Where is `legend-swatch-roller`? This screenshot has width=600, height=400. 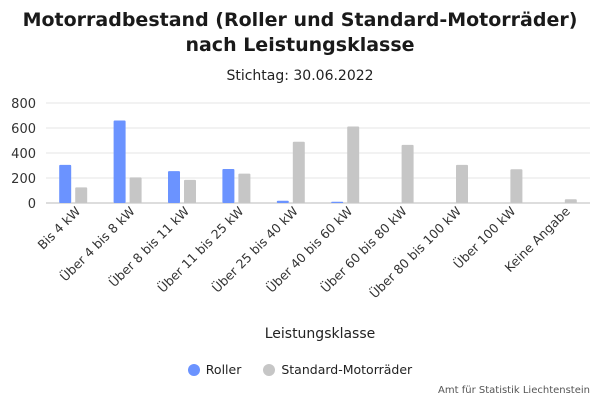
legend-swatch-roller is located at coordinates (193, 369).